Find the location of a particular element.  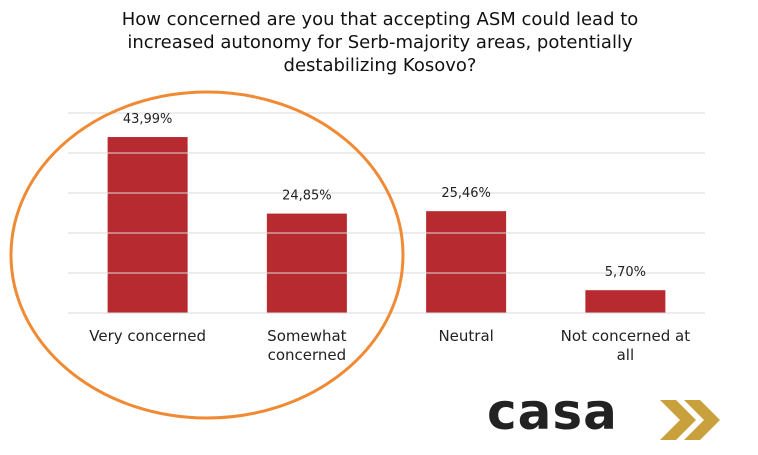

value-label: 43,99% is located at coordinates (148, 119).